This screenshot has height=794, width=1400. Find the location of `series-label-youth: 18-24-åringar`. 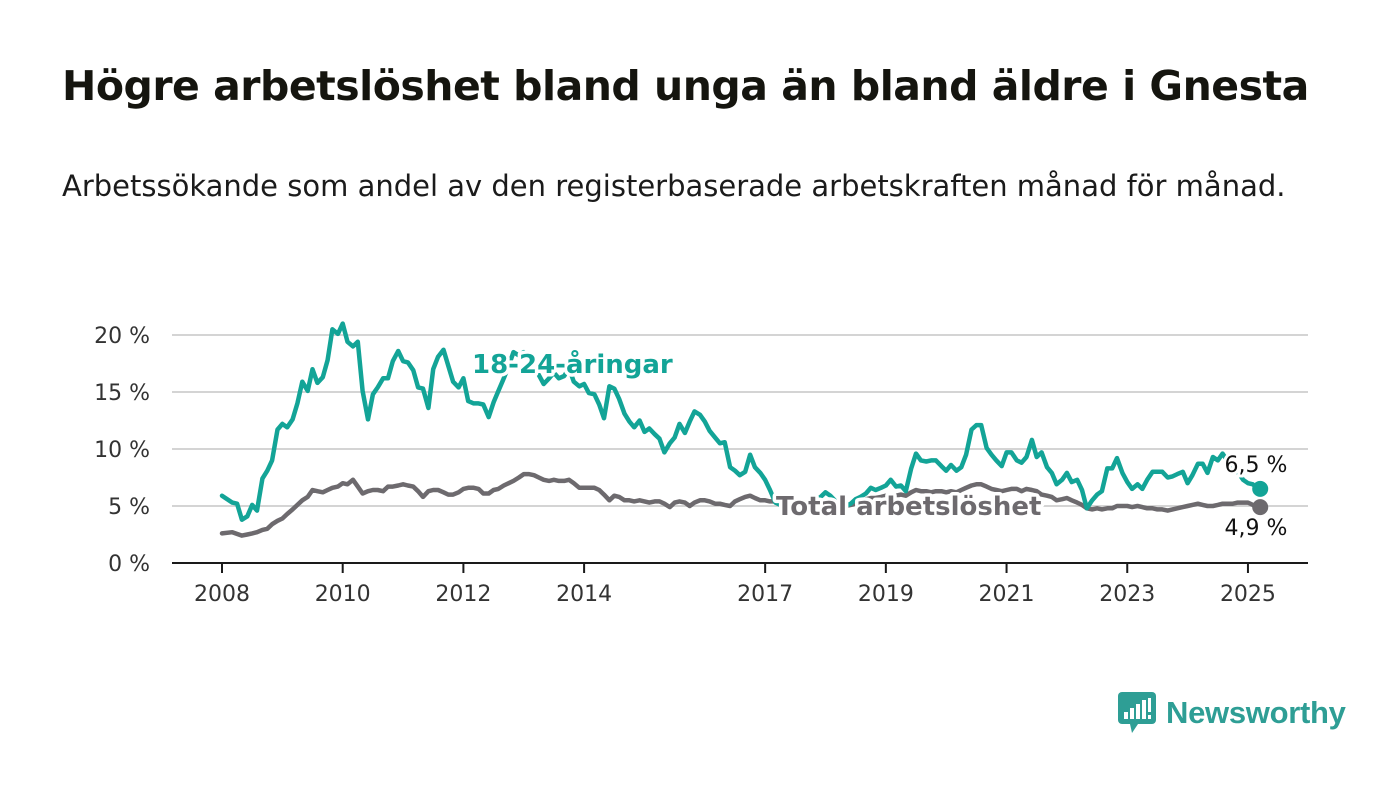

series-label-youth: 18-24-åringar is located at coordinates (572, 364).